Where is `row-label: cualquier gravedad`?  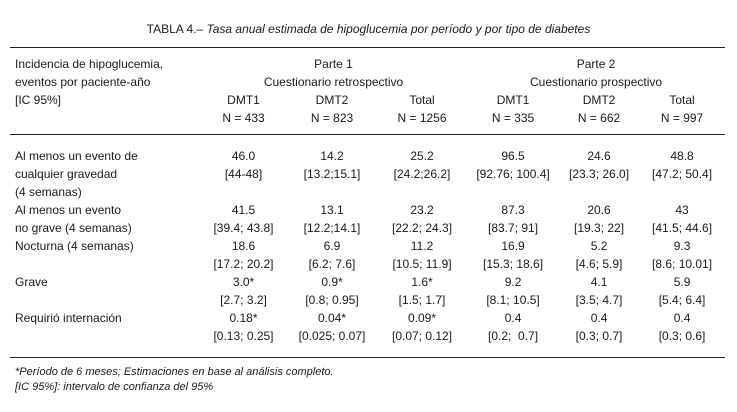 row-label: cualquier gravedad is located at coordinates (66, 174).